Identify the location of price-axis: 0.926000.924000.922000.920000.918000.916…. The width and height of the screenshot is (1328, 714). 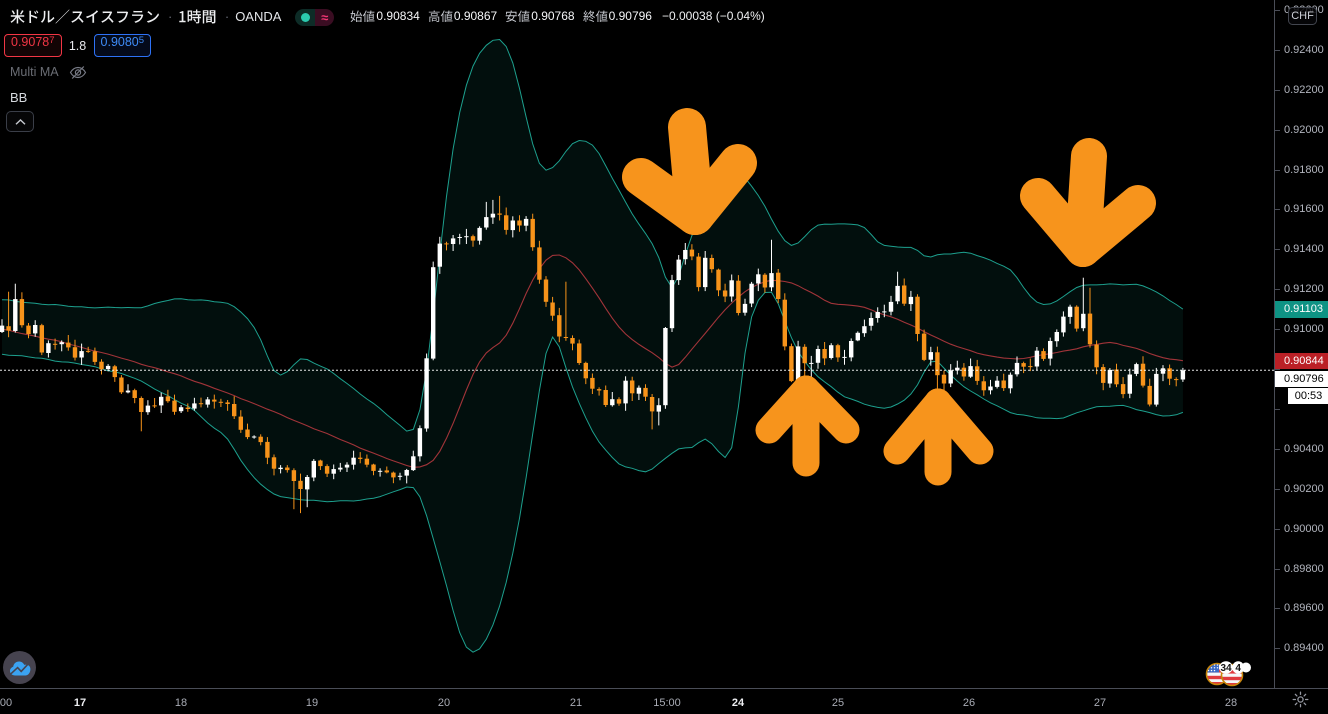
(1301, 344).